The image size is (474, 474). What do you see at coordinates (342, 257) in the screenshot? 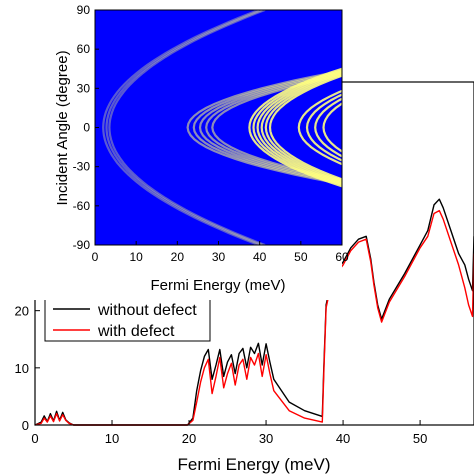
I see `inset-x-tick-label: 60` at bounding box center [342, 257].